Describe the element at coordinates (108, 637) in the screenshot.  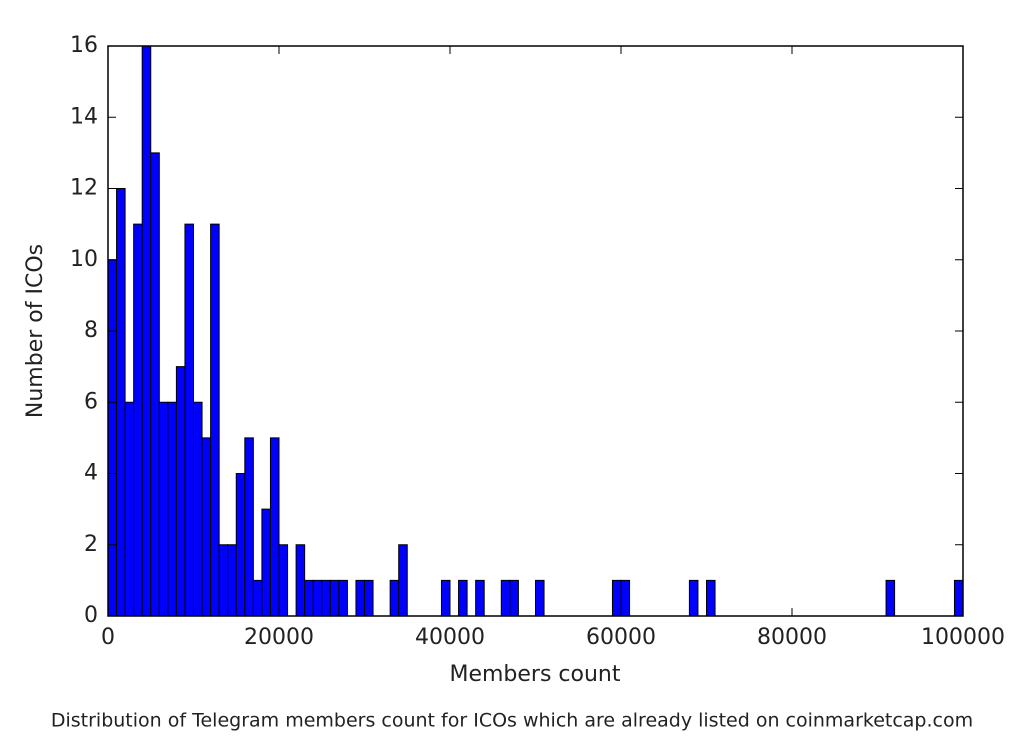
I see `x-tick-label: 0` at that location.